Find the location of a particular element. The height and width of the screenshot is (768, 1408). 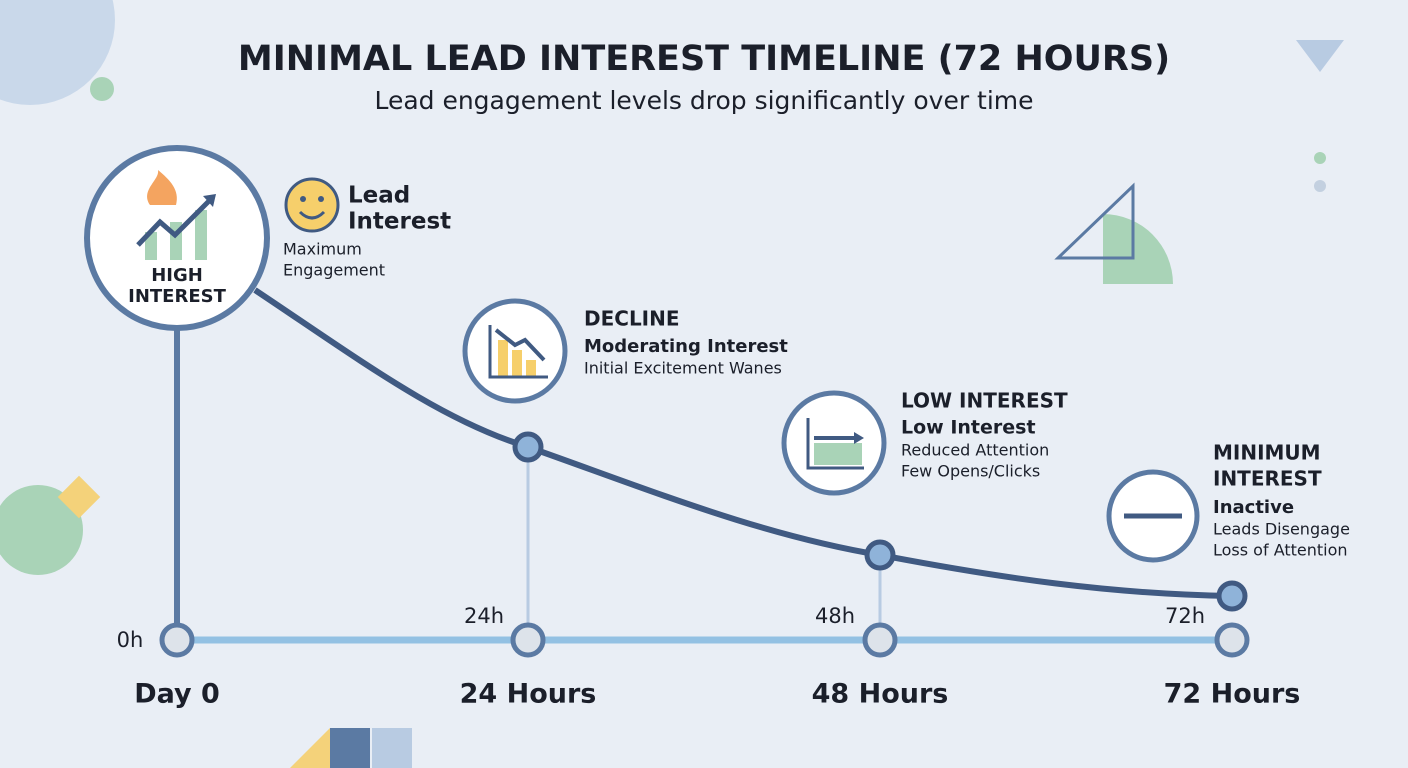

tick-labels: 0h 24h 48h 72h is located at coordinates (661, 628).